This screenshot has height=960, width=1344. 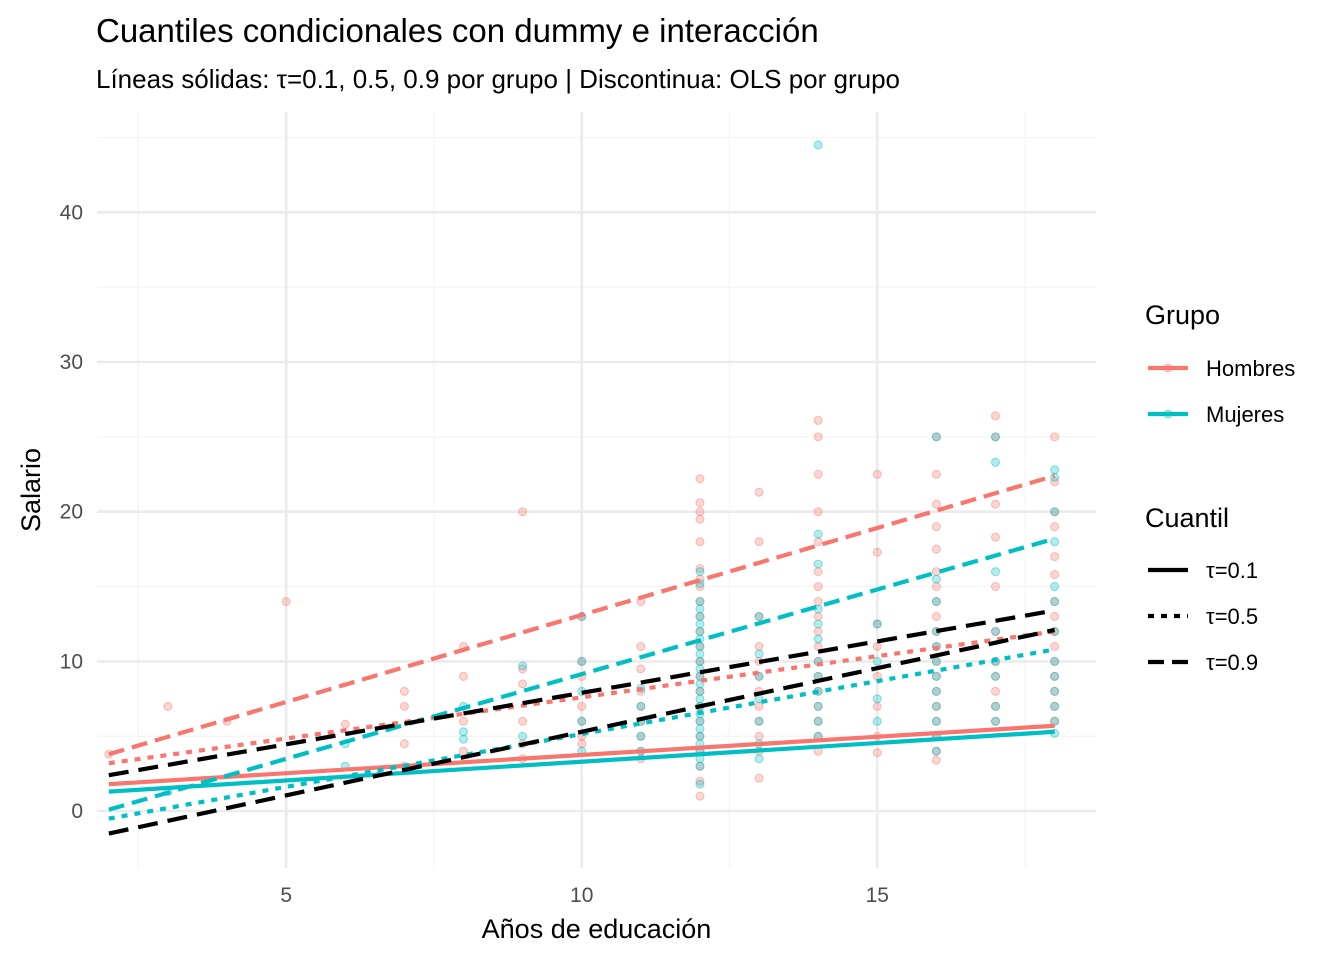 What do you see at coordinates (286, 895) in the screenshot?
I see `x-tick-label: 5` at bounding box center [286, 895].